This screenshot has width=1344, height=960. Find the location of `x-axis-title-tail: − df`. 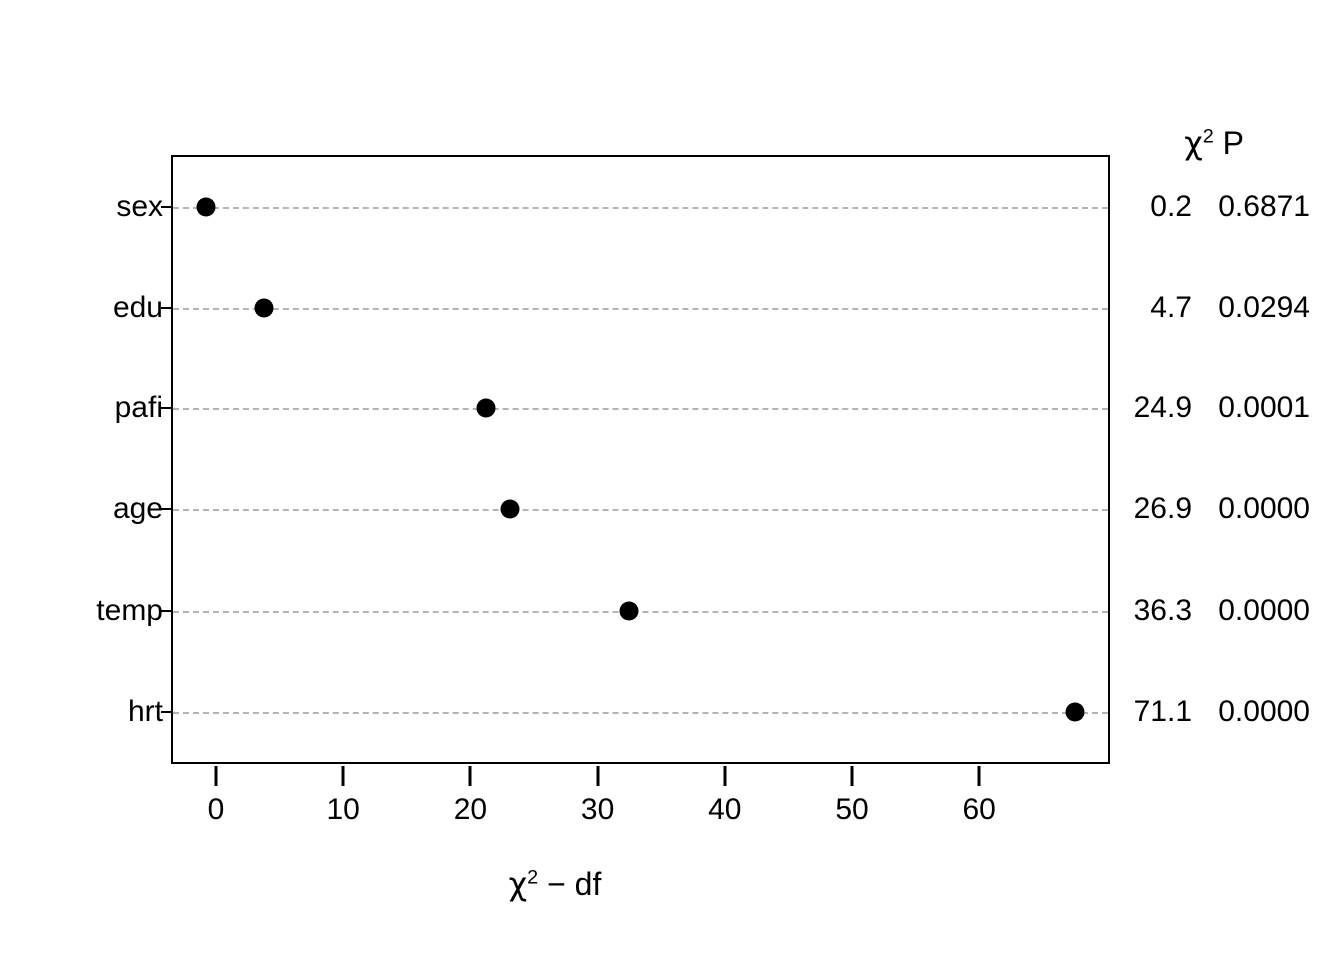

x-axis-title-tail: − df is located at coordinates (570, 884).